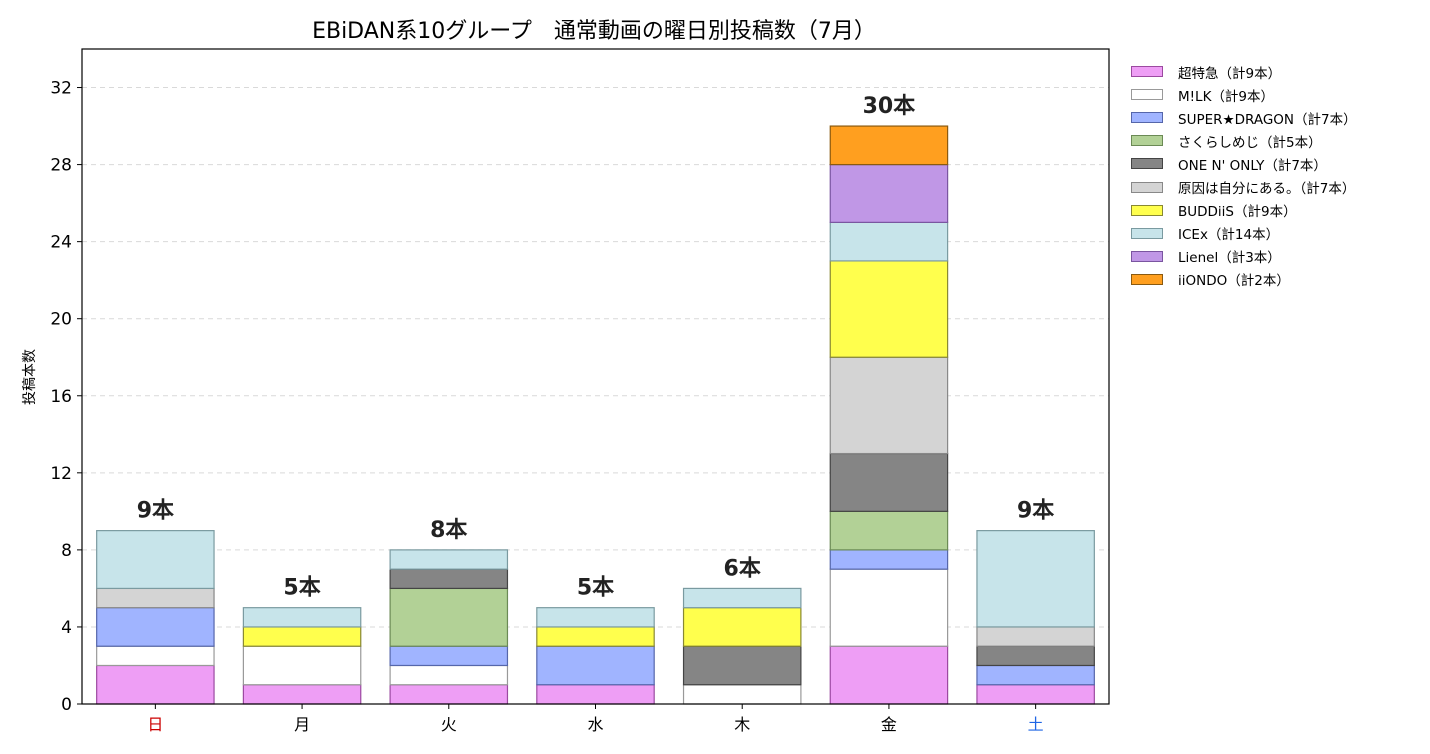  Describe the element at coordinates (449, 724) in the screenshot. I see `x-tick-label: 火` at that location.